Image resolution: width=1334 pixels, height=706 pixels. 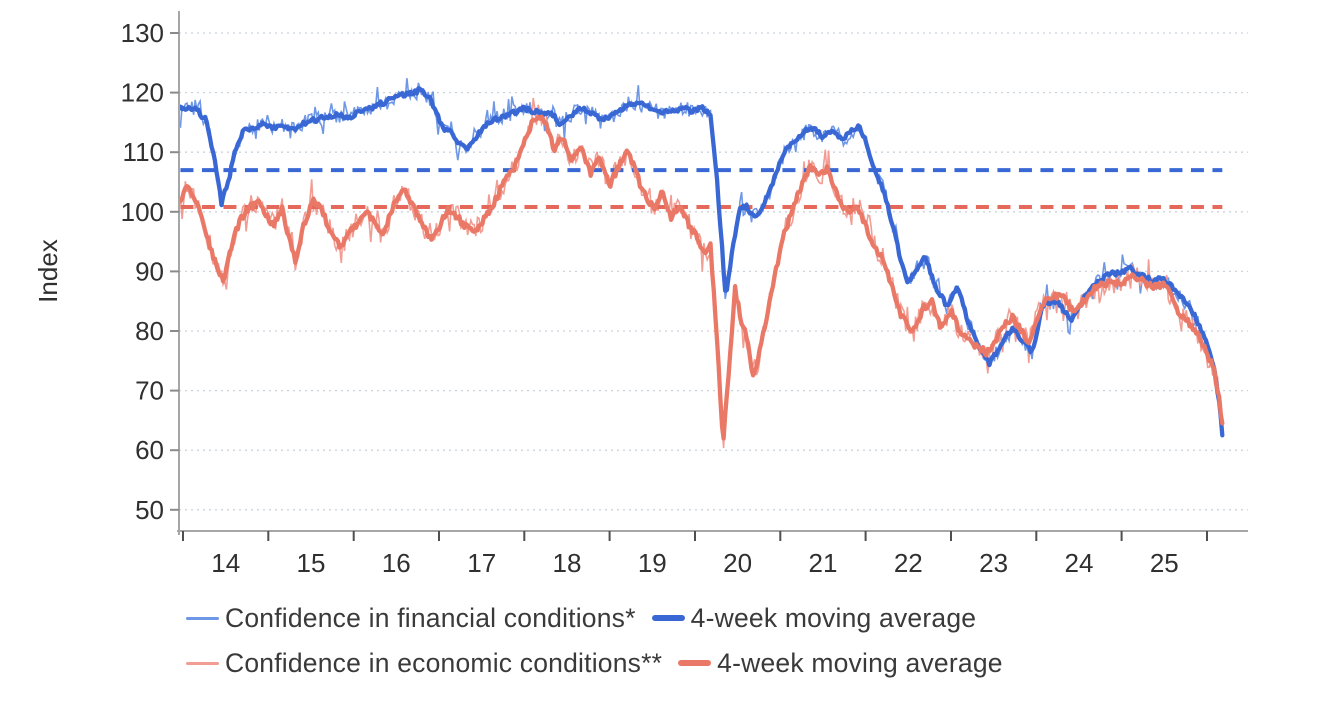 I want to click on y-tick-label-80: 80, so click(x=149, y=331).